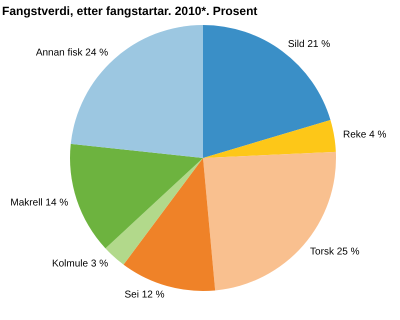 The image size is (400, 320). Describe the element at coordinates (130, 11) in the screenshot. I see `chart-title: Fangstverdi, etter fangstartar. 2010*. Prosent` at that location.